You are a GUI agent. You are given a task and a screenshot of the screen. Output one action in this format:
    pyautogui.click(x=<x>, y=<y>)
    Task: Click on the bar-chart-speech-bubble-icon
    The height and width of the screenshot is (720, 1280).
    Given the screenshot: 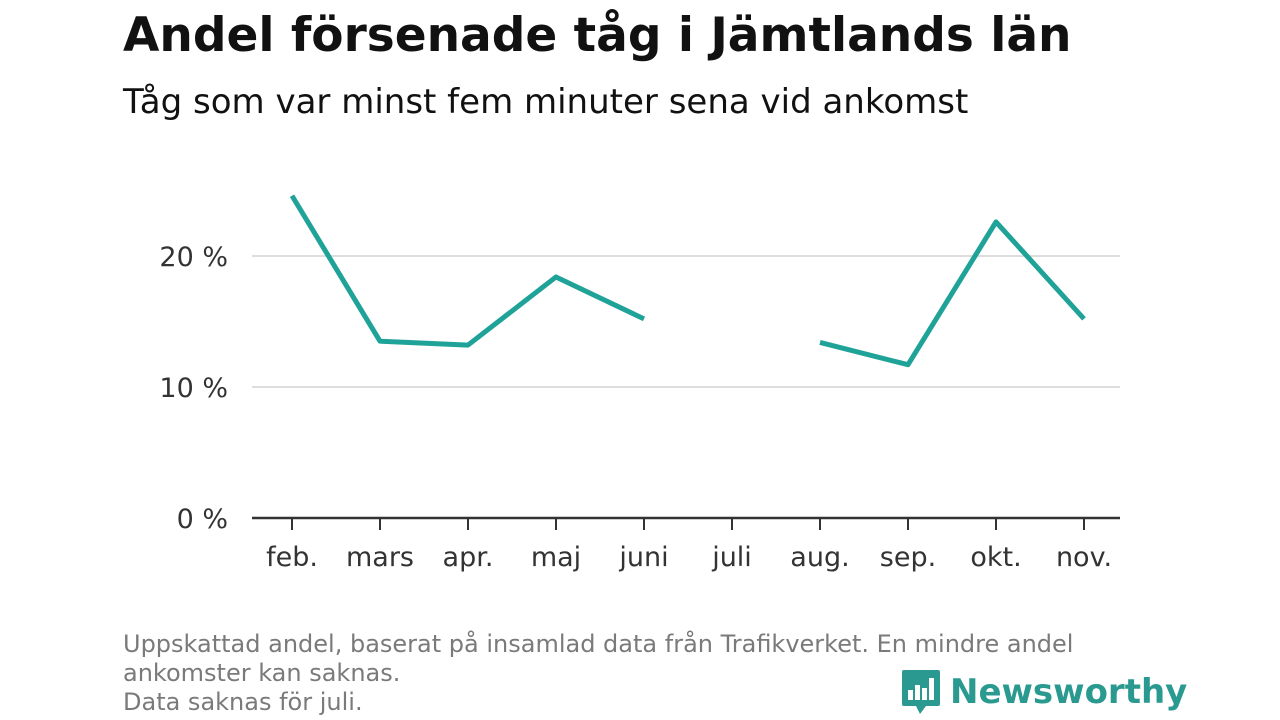 What is the action you would take?
    pyautogui.click(x=921, y=692)
    